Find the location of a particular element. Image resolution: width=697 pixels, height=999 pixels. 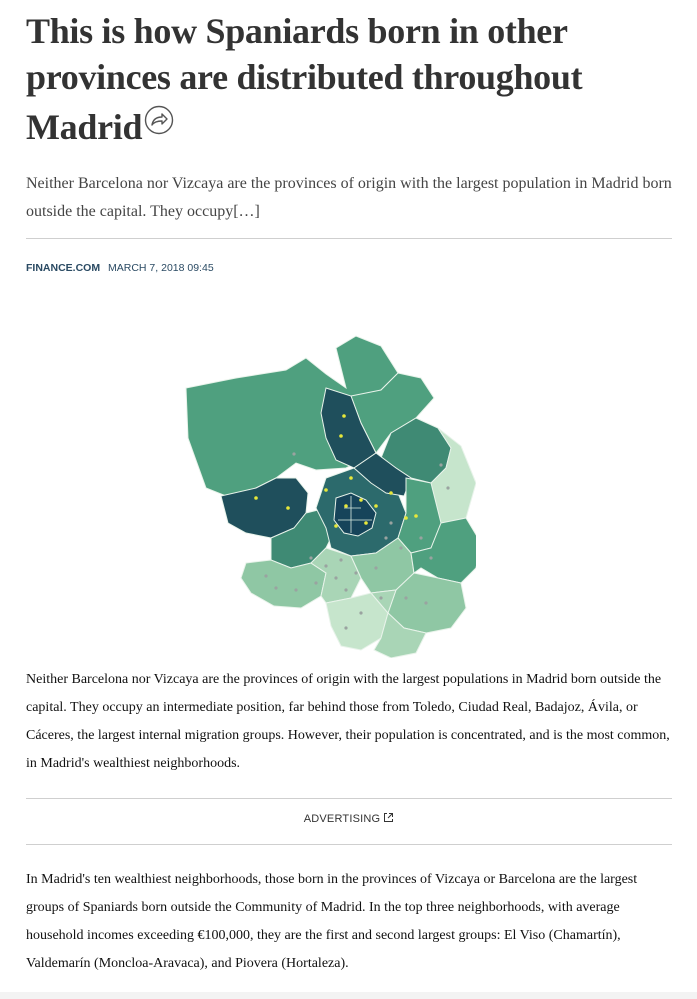

map-region-south is located at coordinates (398, 624).